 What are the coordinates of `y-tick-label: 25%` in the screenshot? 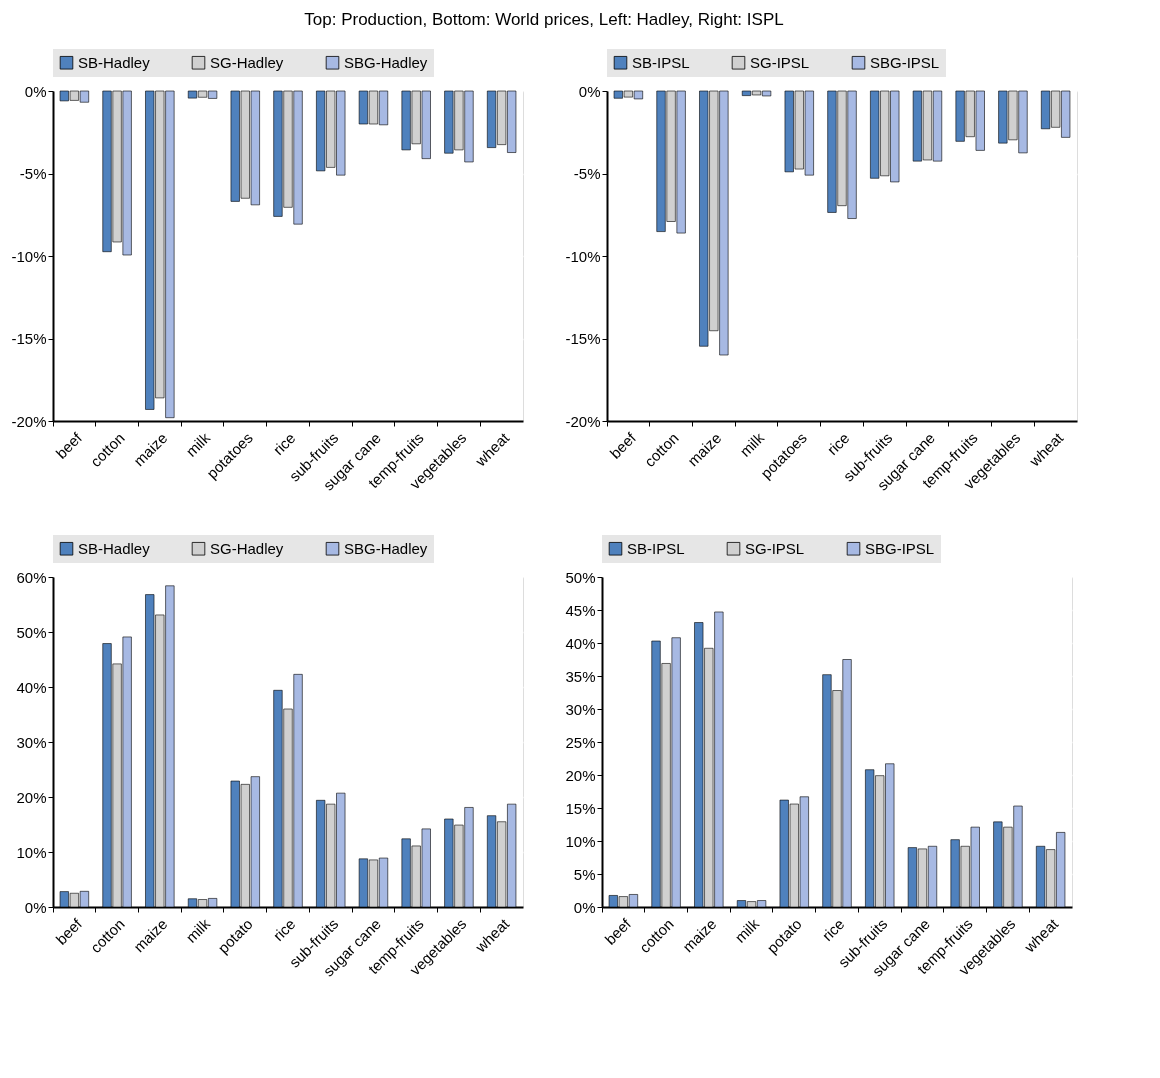 It's located at (580, 742).